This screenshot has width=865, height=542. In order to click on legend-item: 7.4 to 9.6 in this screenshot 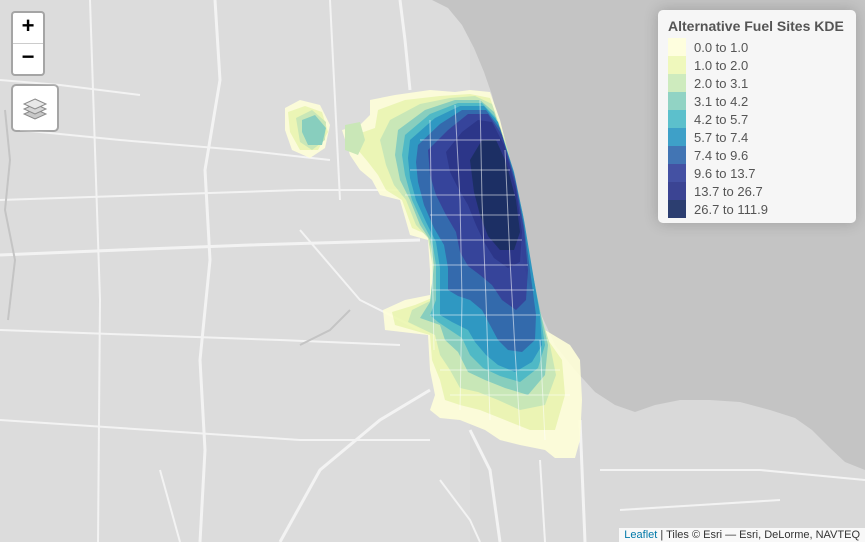, I will do `click(757, 155)`.